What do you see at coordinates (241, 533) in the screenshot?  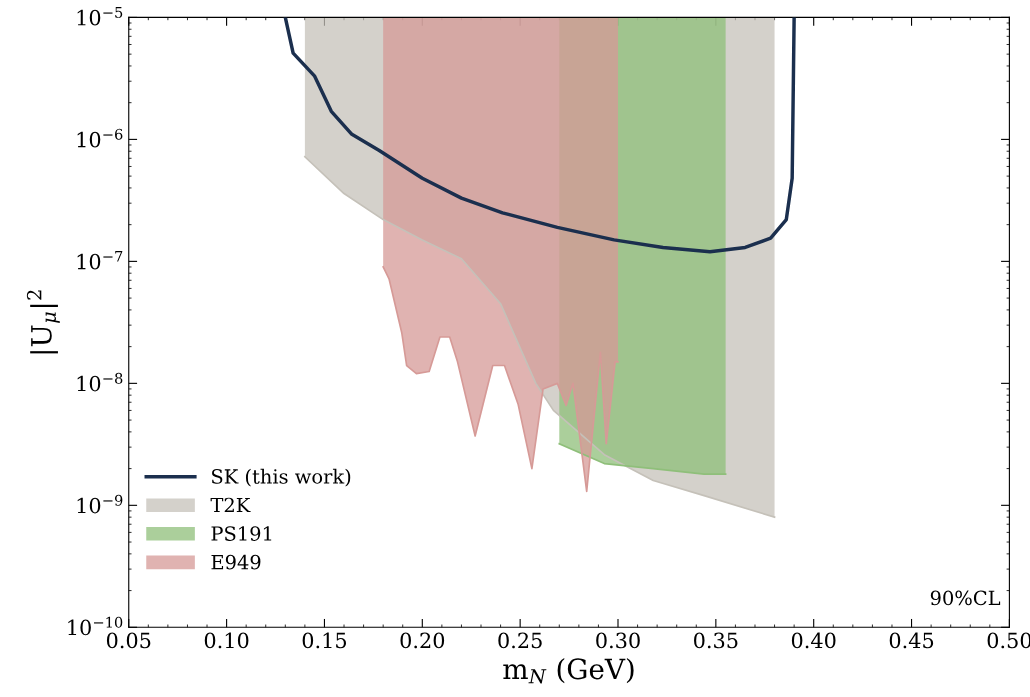 I see `legend-label: PS191` at bounding box center [241, 533].